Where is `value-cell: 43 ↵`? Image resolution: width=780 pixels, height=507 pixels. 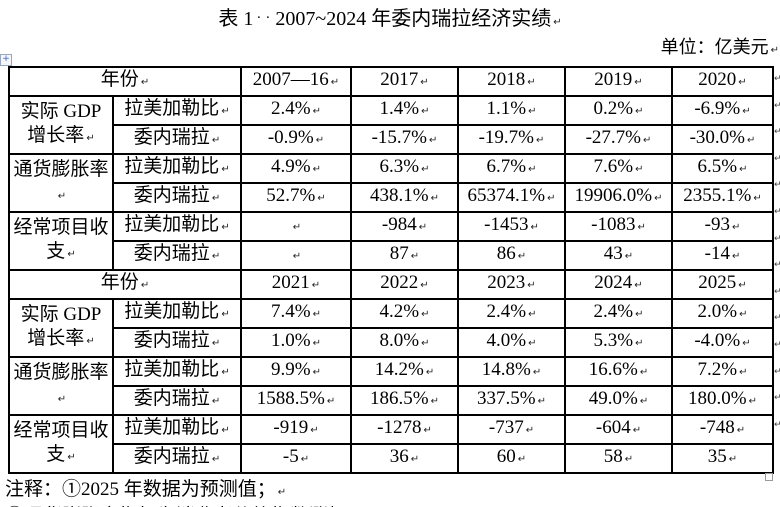 value-cell: 43 ↵ is located at coordinates (618, 255).